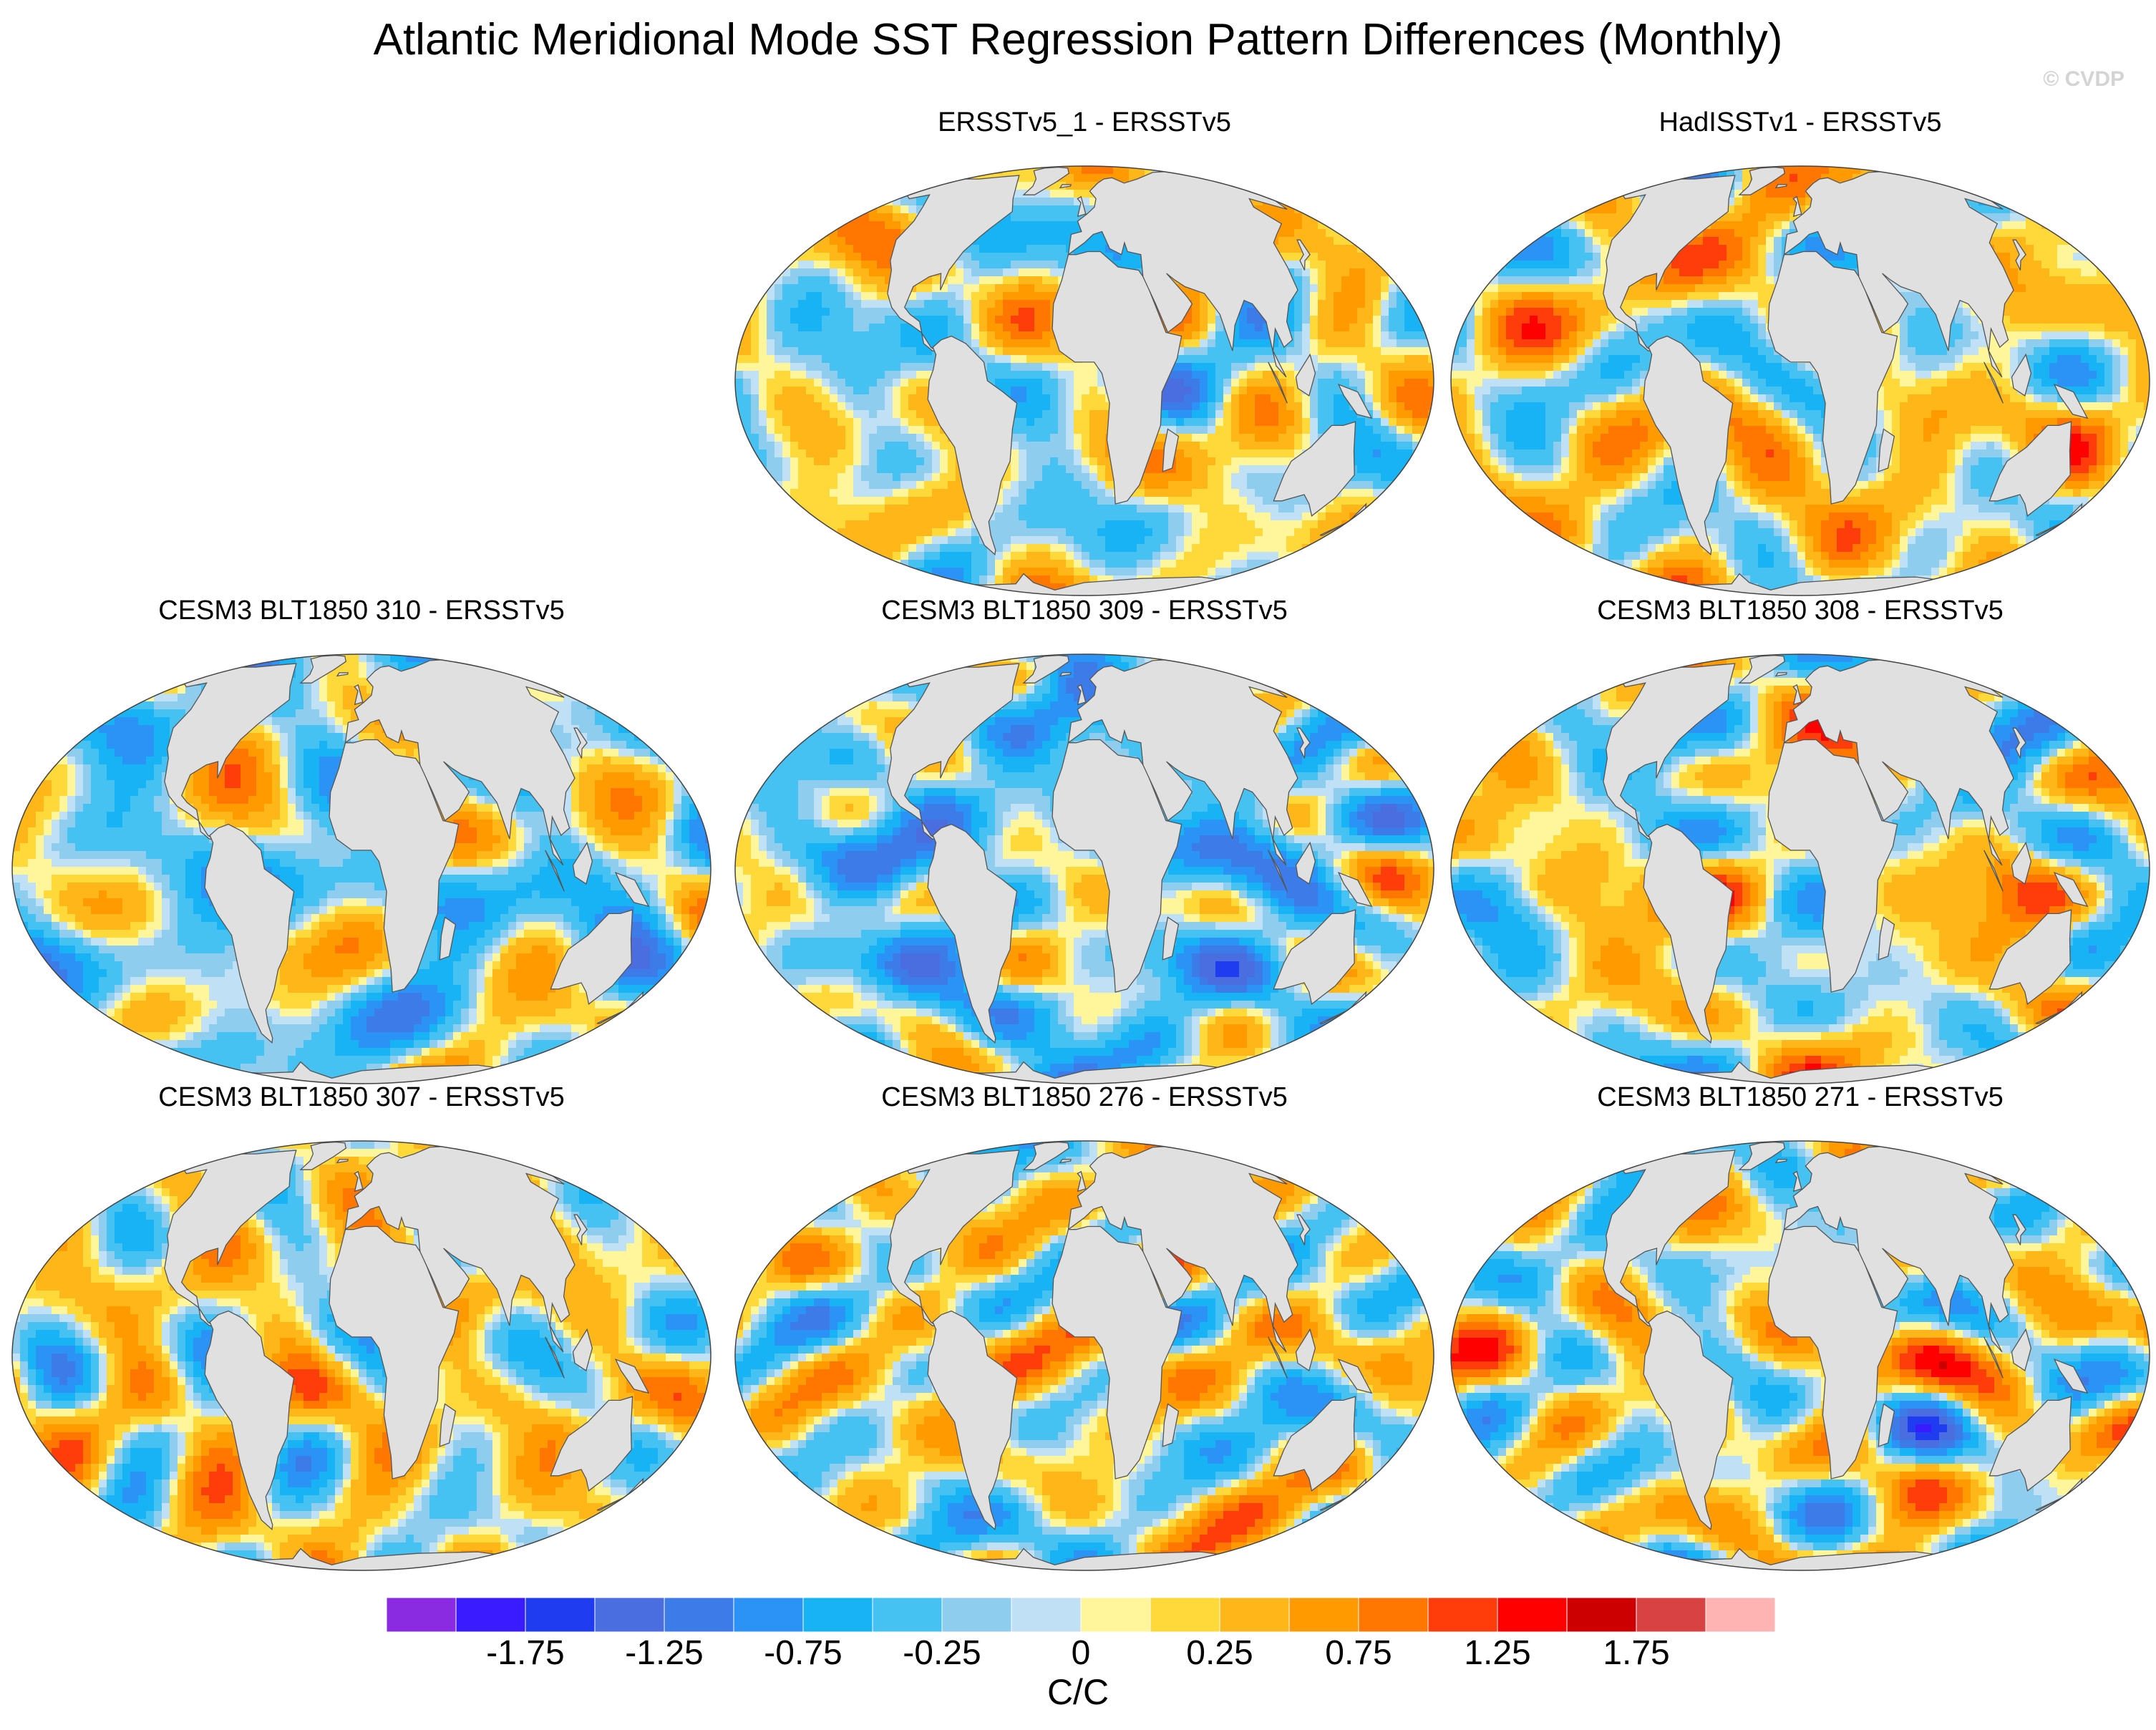  I want to click on colorbar-tick-label: 0.75, so click(1359, 1653).